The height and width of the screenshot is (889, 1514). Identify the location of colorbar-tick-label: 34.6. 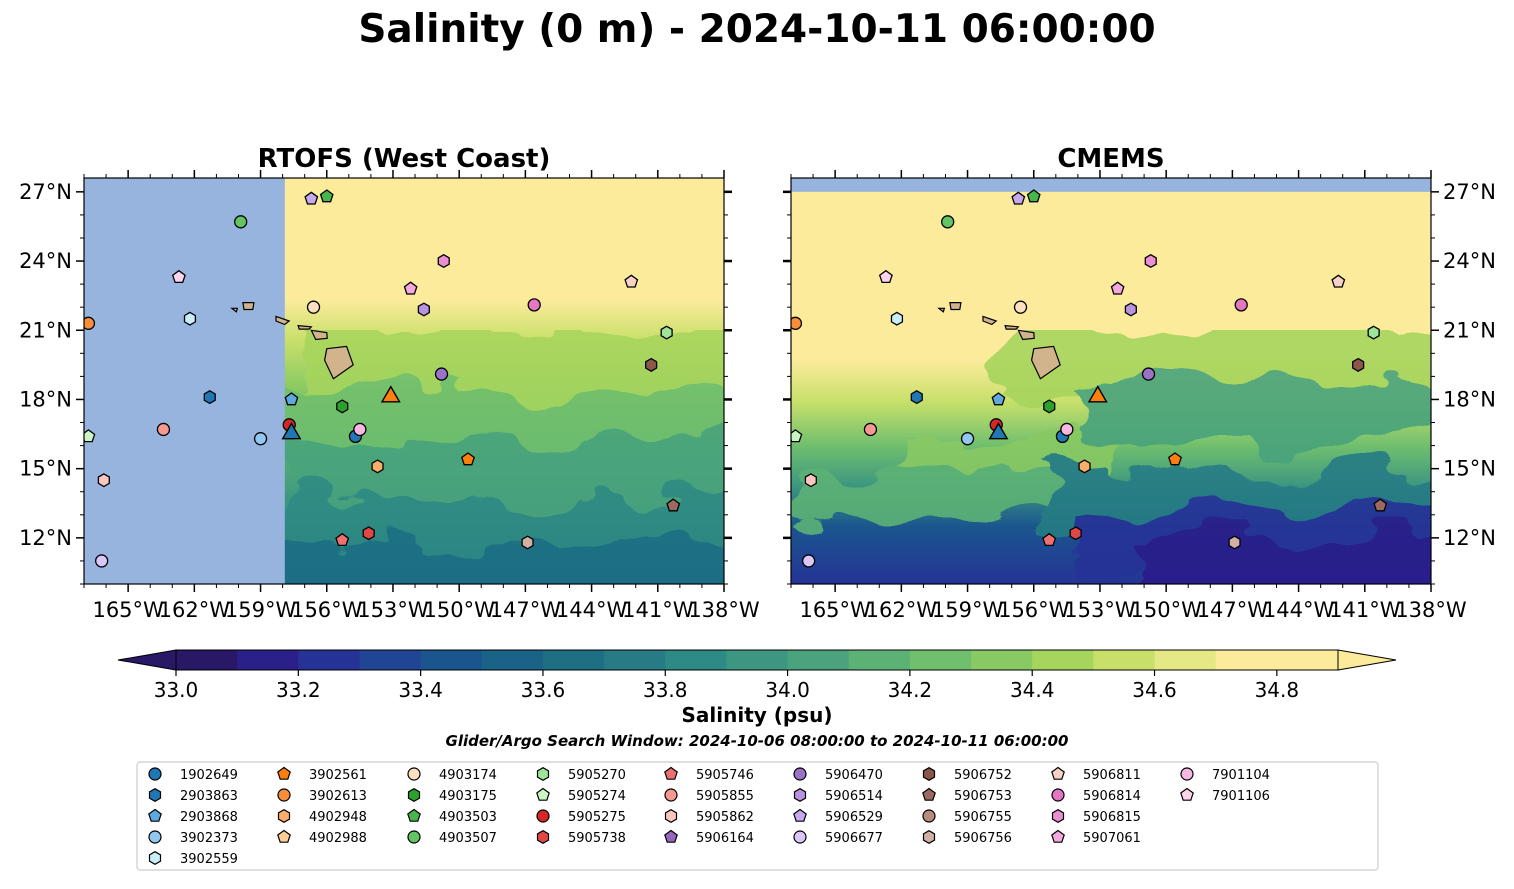
(1154, 690).